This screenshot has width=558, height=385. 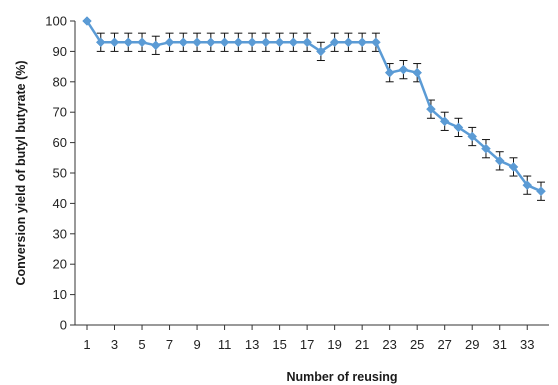 I want to click on x-tick-label: 31, so click(x=499, y=344).